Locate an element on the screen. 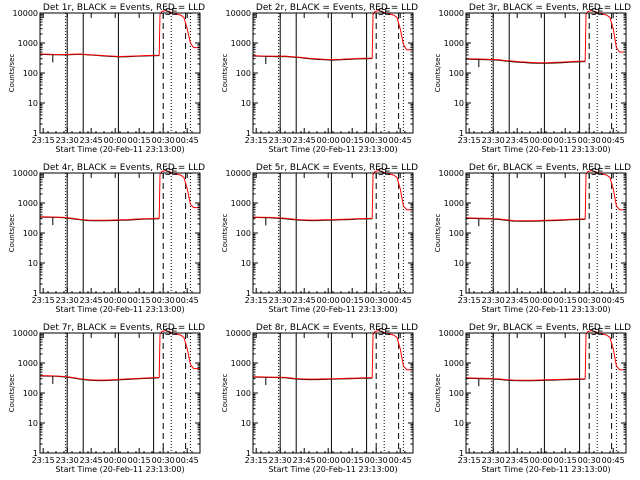 This screenshot has height=480, width=640. panel-title: Det 7r, BLACK = Events, RED = LLD is located at coordinates (124, 328).